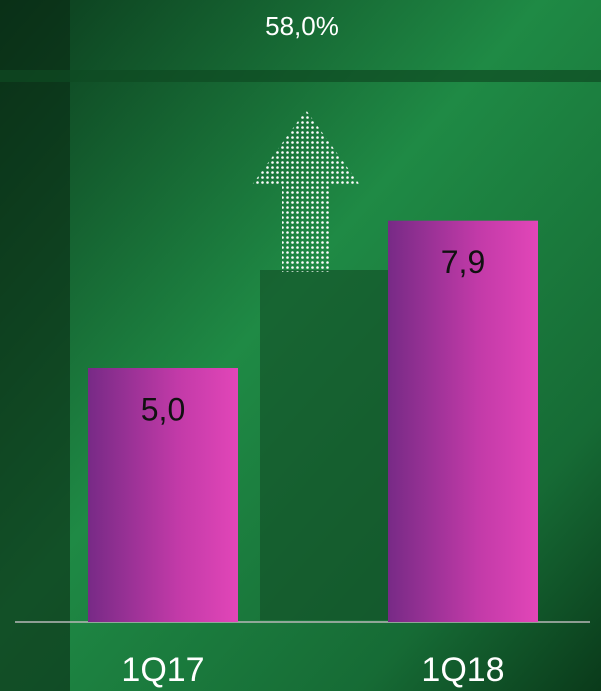 The width and height of the screenshot is (601, 691). I want to click on growth-annotation: 58,0%, so click(302, 26).